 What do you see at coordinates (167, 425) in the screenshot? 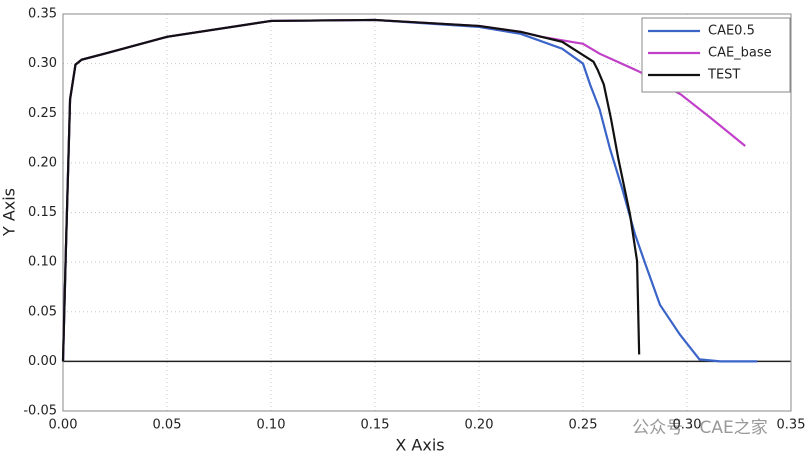
I see `x-tick-label: 0.05` at bounding box center [167, 425].